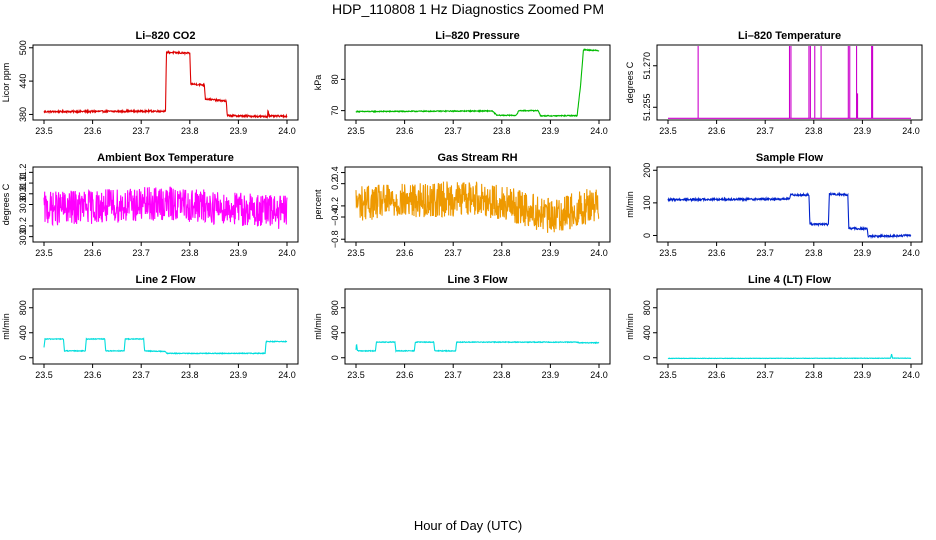 The image size is (936, 540). Describe the element at coordinates (468, 9) in the screenshot. I see `figure-title: HDP_110808 1 Hz Diagnostics Zoomed PM` at that location.